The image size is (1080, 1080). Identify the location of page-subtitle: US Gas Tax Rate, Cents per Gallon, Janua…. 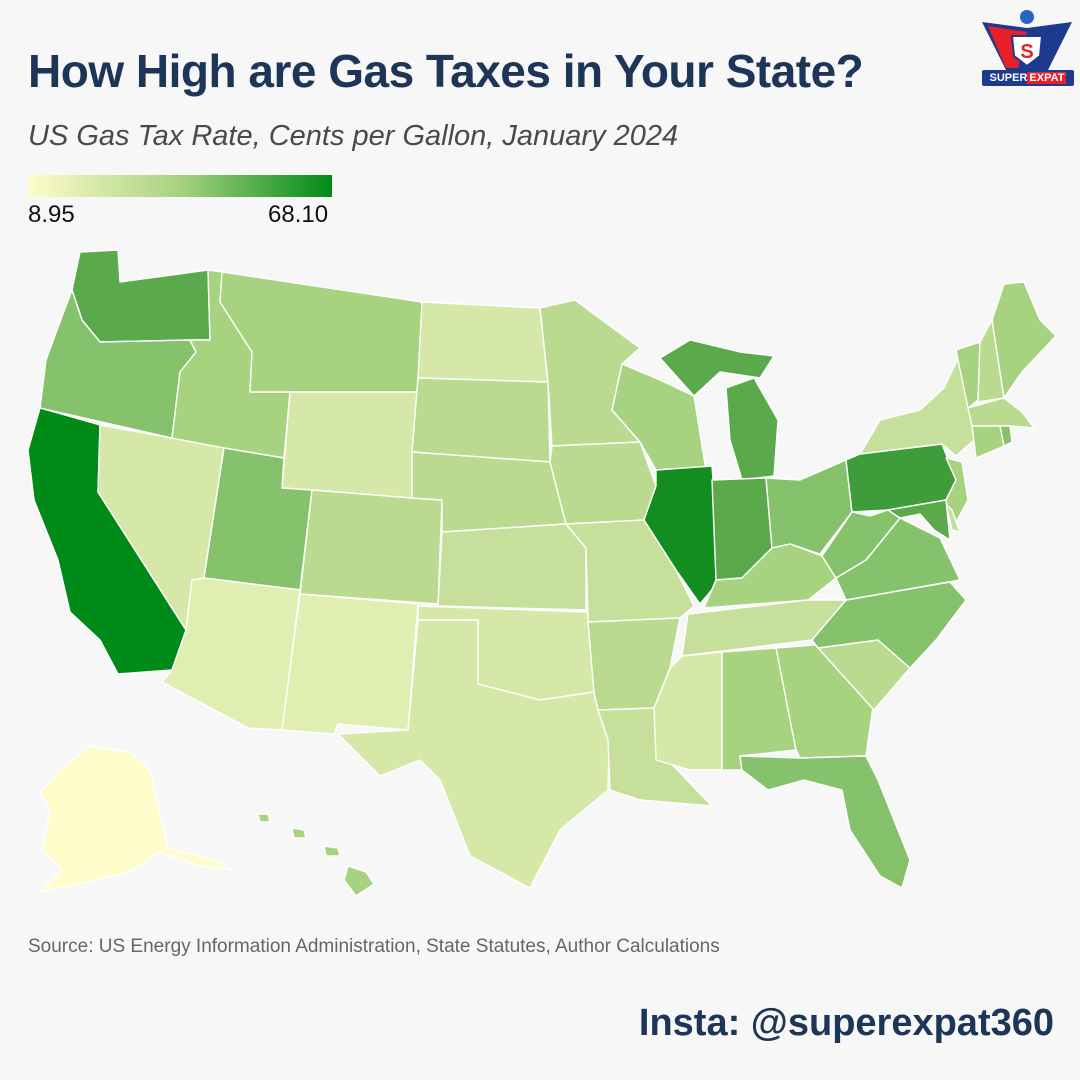
(353, 136).